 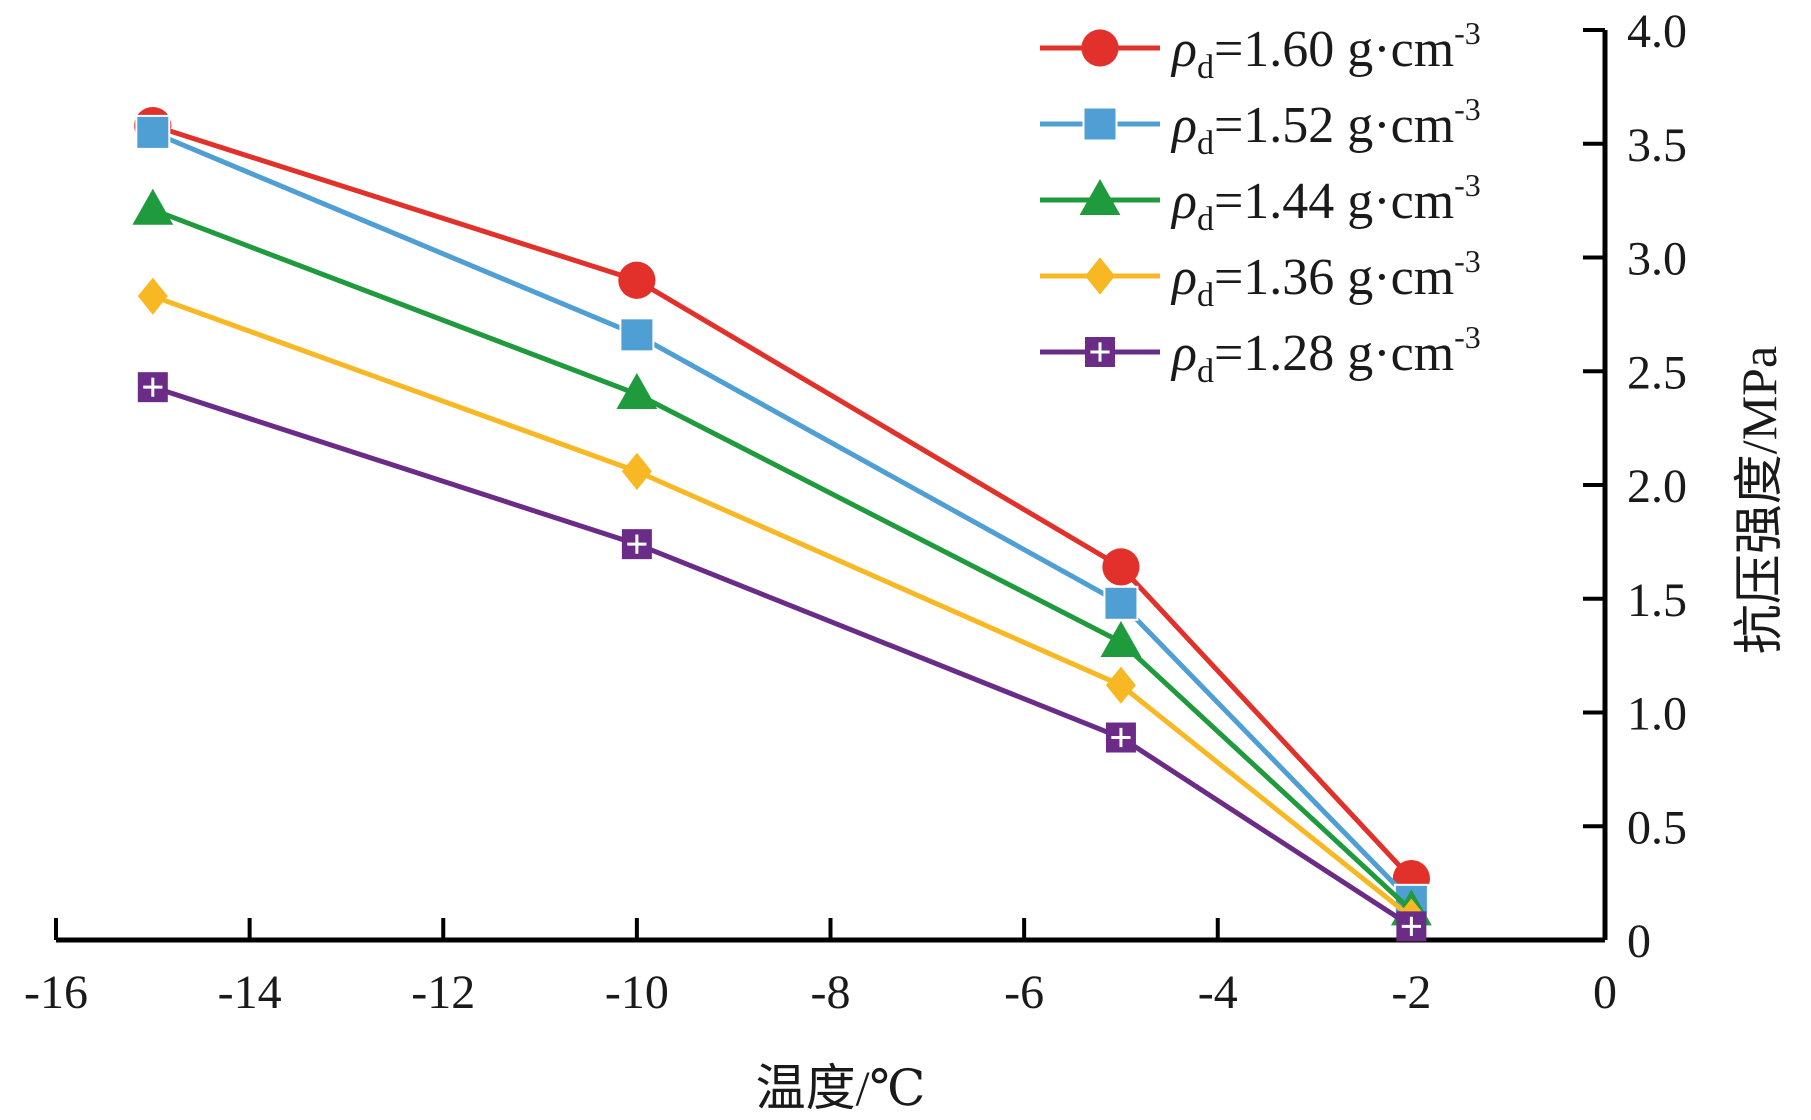 I want to click on y-tick-label: 0, so click(x=1639, y=941).